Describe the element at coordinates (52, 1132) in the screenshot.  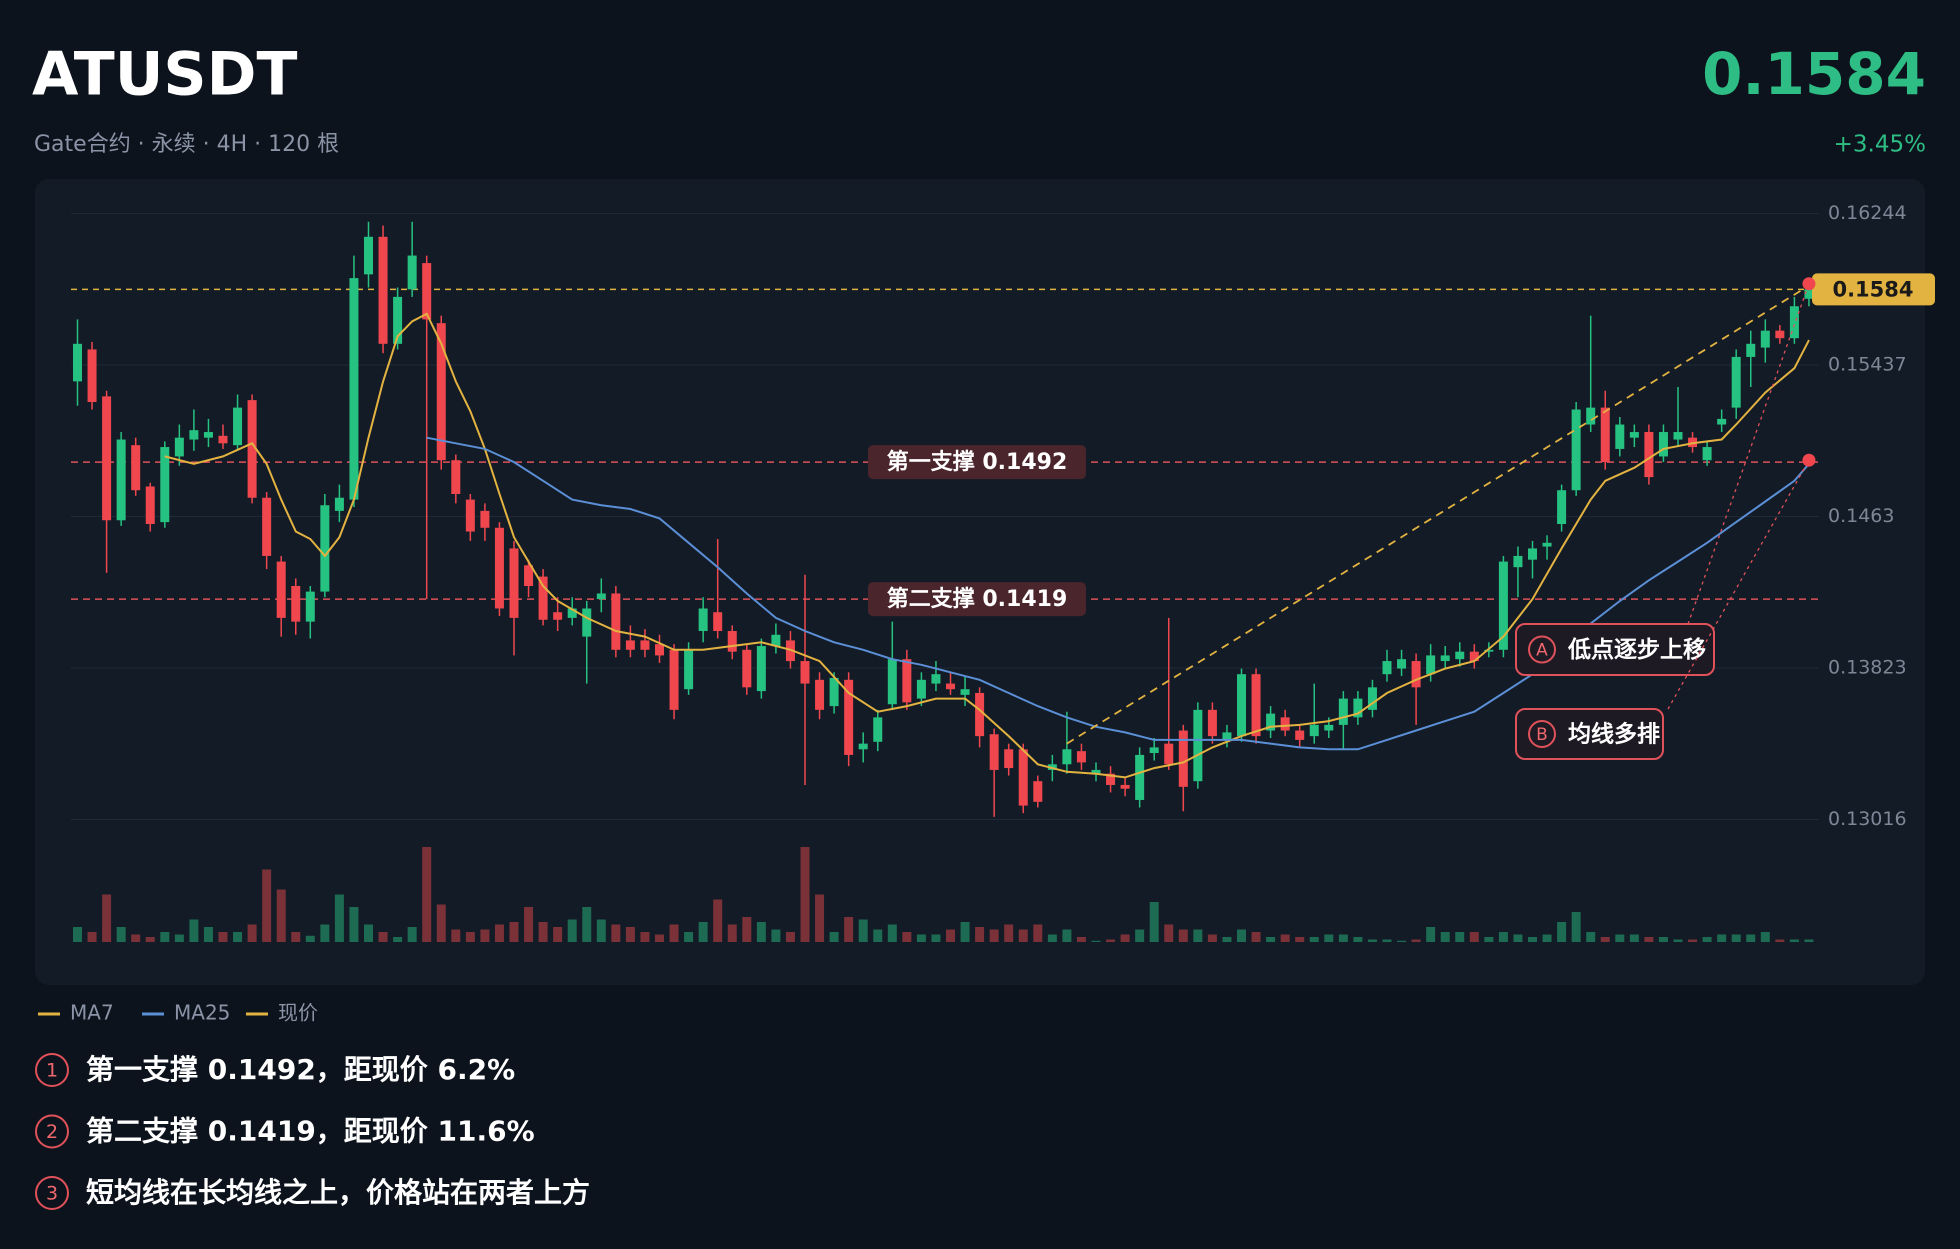
I see `note-marker: 2` at that location.